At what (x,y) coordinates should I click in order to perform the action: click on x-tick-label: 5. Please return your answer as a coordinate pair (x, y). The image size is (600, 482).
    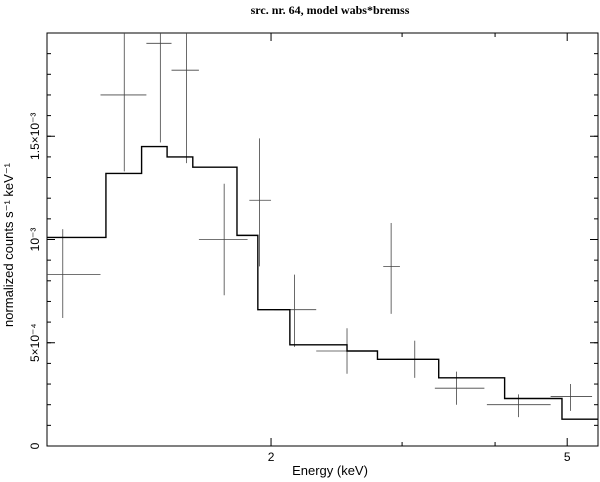
    Looking at the image, I should click on (567, 457).